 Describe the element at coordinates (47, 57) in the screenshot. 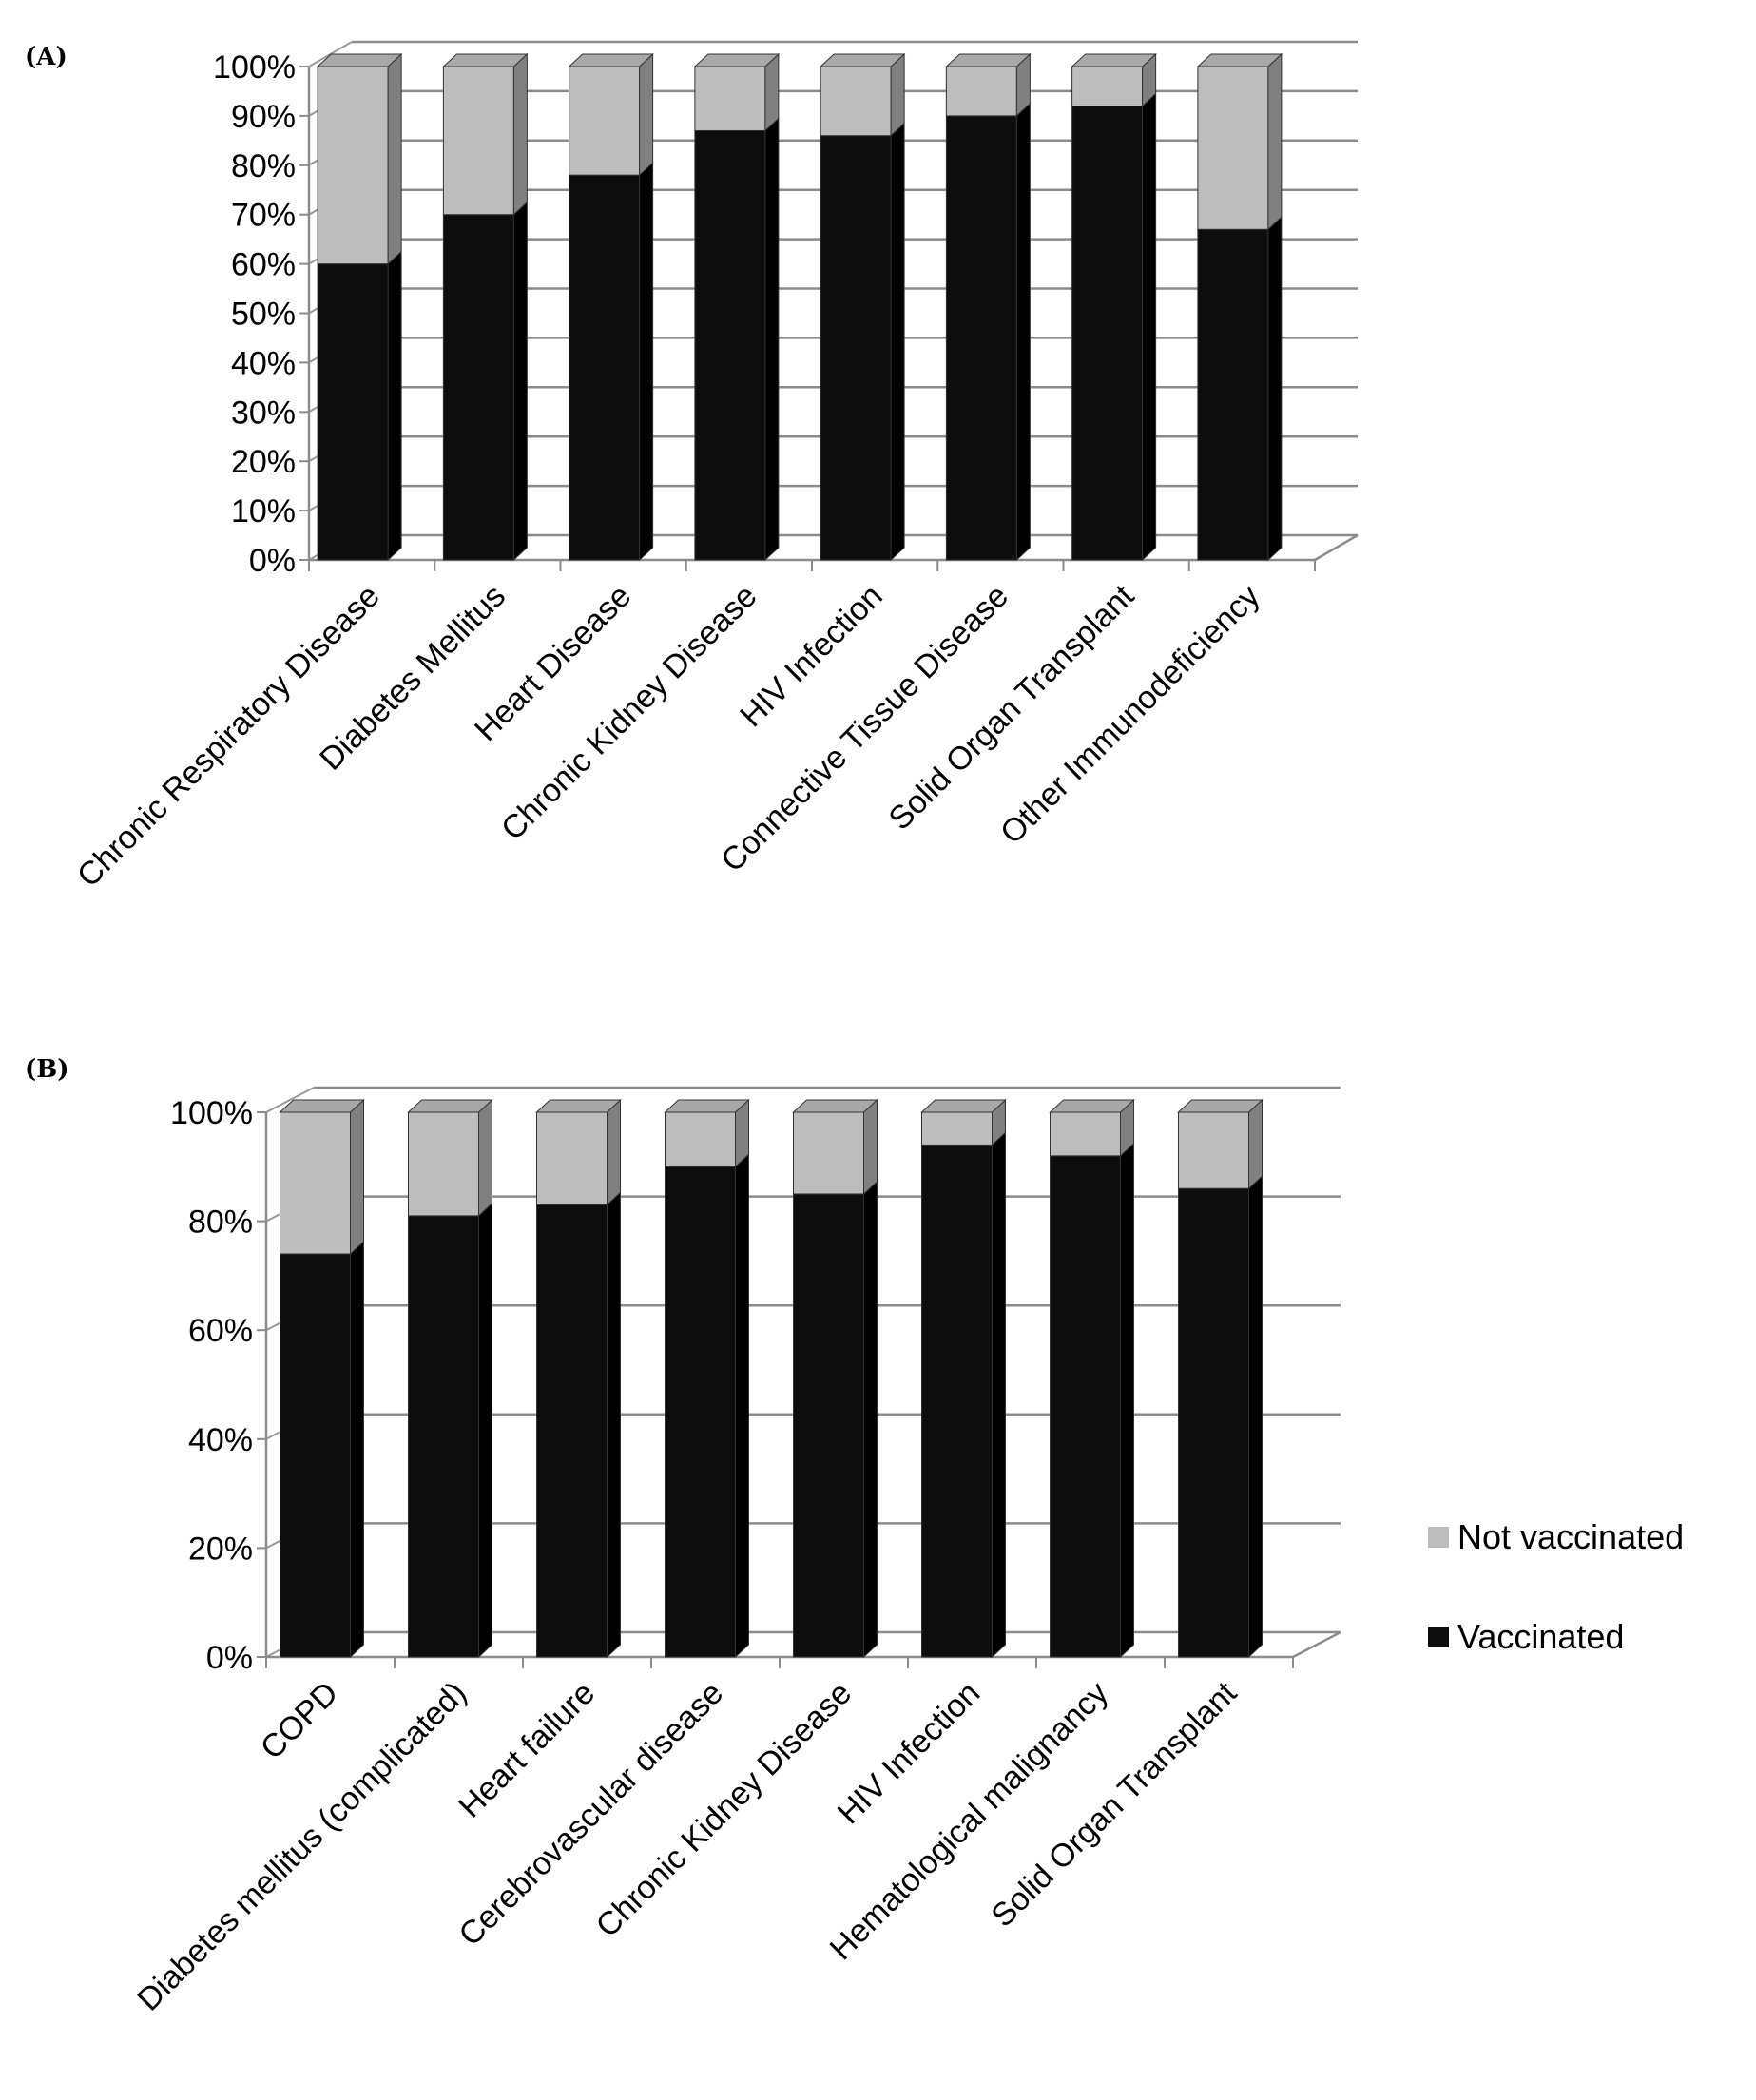

I see `panel-a-label: (A)` at that location.